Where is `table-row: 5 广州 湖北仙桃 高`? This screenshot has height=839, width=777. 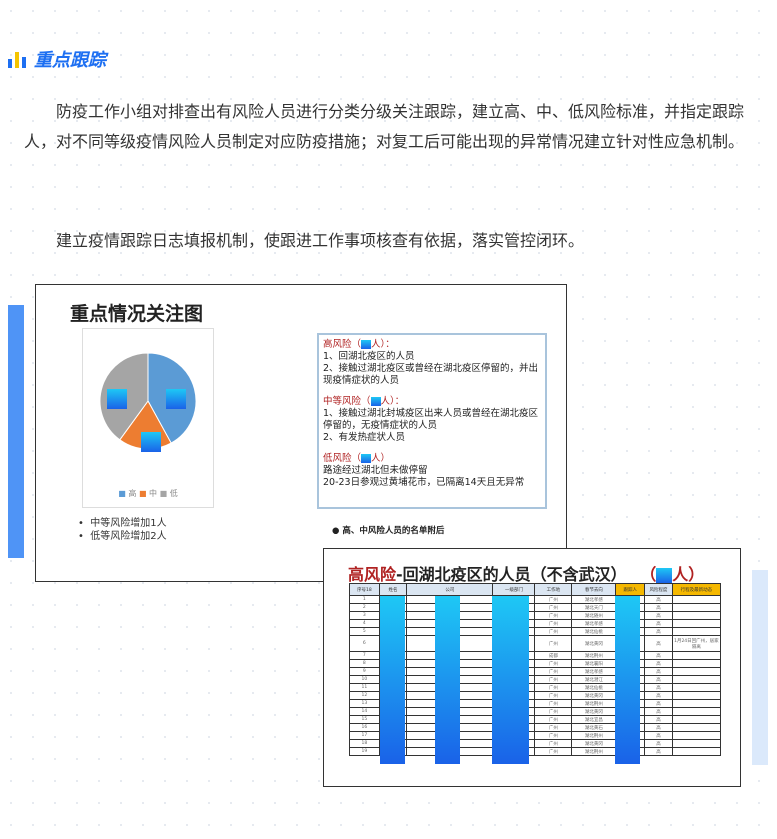
table-row: 5 广州 湖北仙桃 高 is located at coordinates (535, 631).